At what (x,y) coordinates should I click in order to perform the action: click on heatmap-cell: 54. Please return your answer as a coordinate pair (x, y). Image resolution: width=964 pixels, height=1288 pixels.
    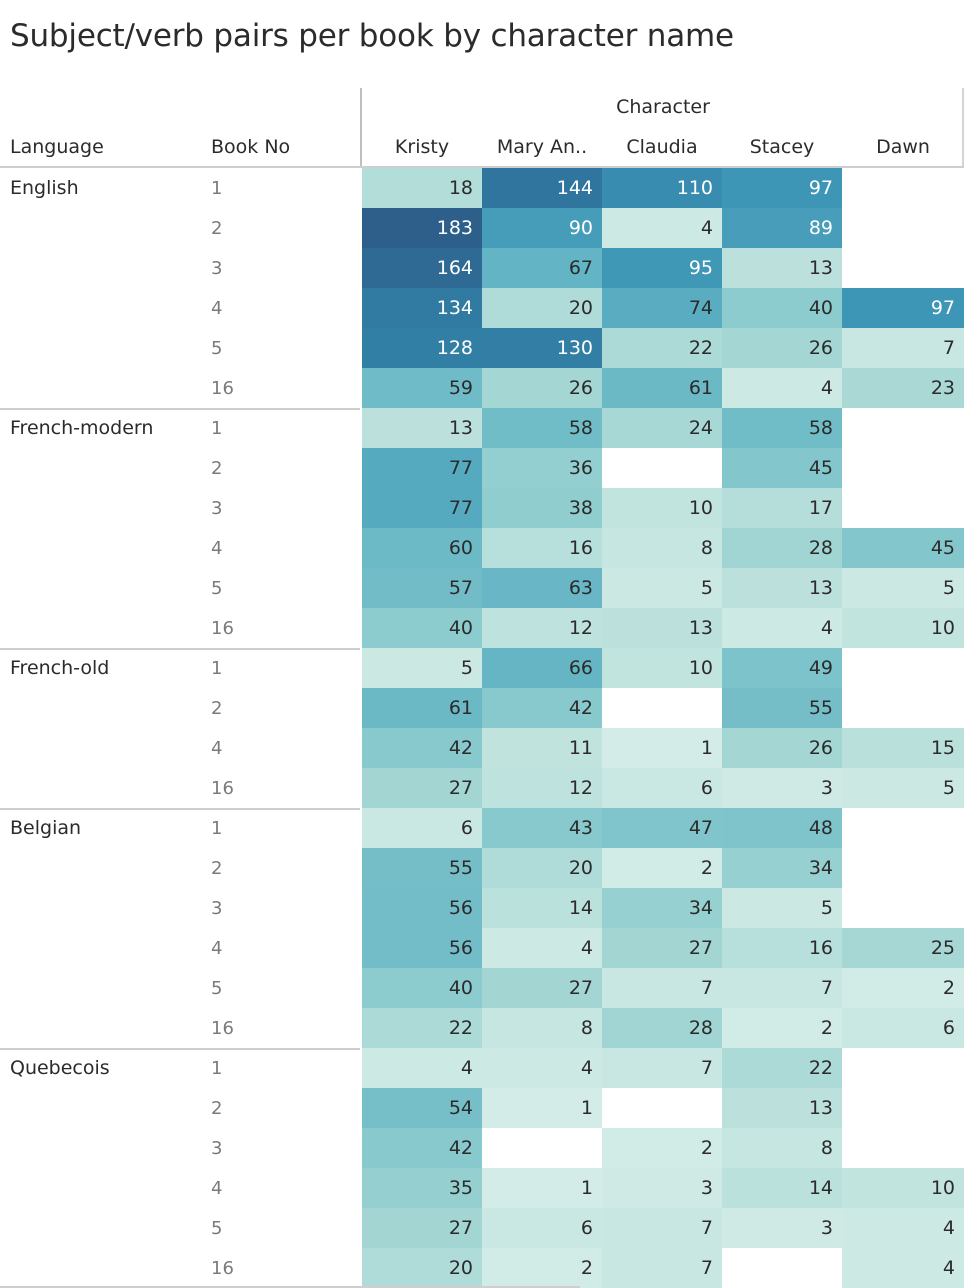
    Looking at the image, I should click on (422, 1108).